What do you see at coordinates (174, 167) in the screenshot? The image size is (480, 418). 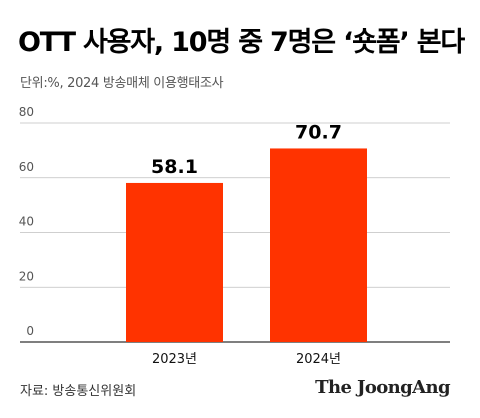 I see `value-label: 58.1` at bounding box center [174, 167].